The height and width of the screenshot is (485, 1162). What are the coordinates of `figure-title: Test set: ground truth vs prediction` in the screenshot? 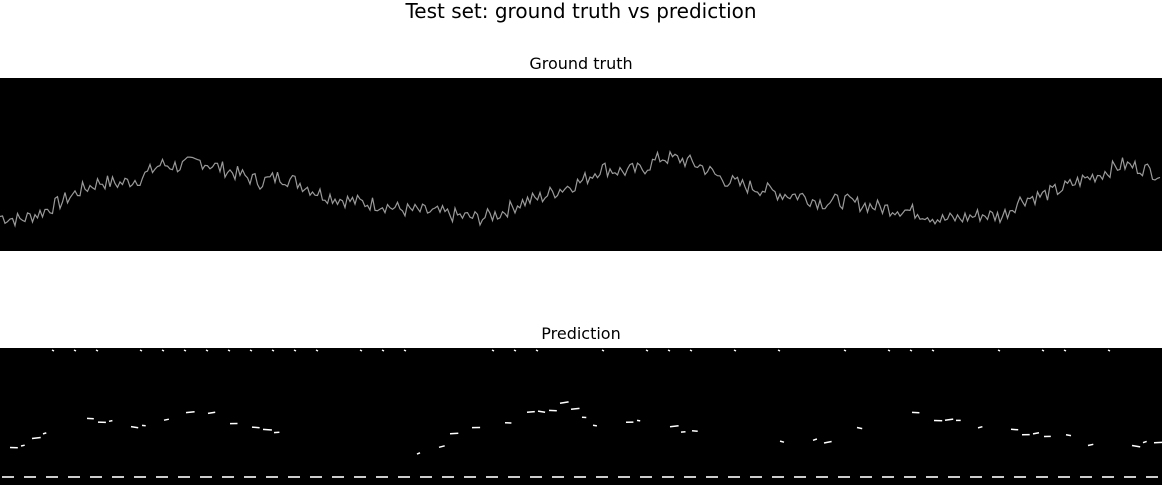 It's located at (581, 11).